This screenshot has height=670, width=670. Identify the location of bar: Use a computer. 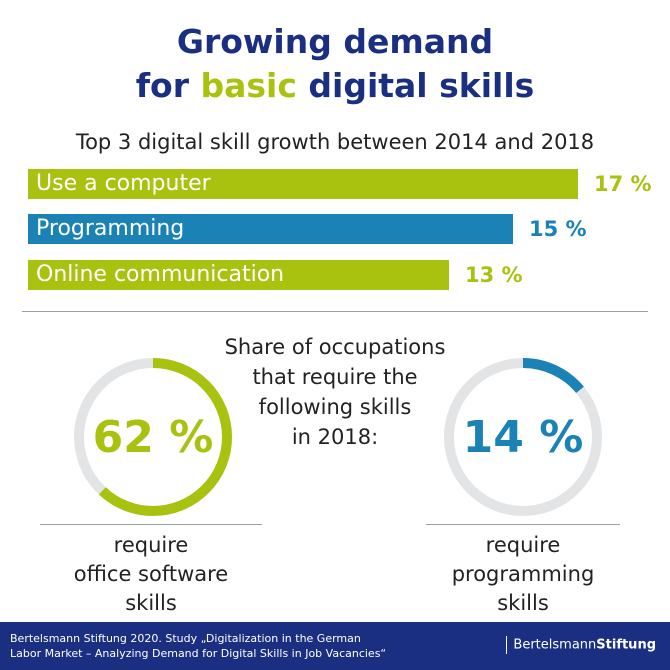
(303, 184).